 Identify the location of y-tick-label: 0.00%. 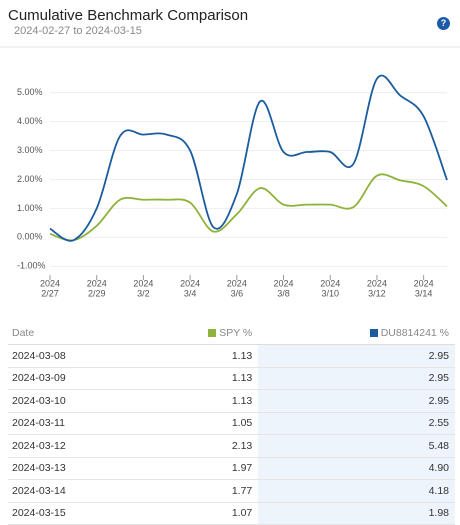
(30, 237).